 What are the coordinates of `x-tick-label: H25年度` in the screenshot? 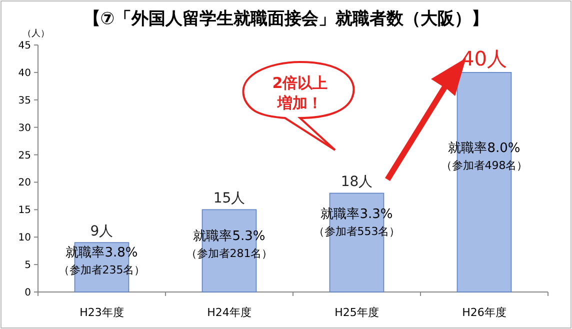 It's located at (356, 312).